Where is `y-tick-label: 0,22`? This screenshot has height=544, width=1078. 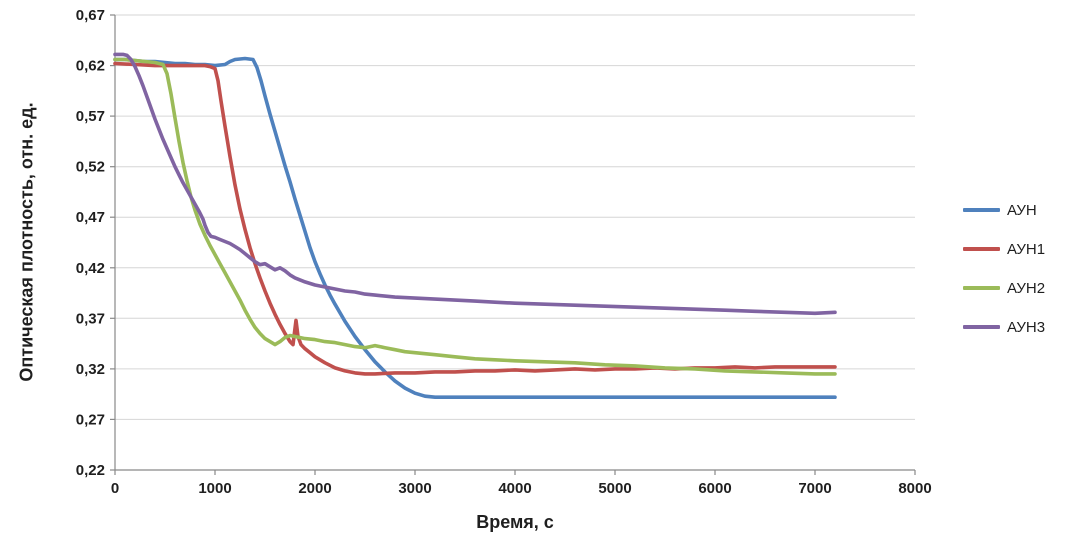
y-tick-label: 0,22 is located at coordinates (90, 470).